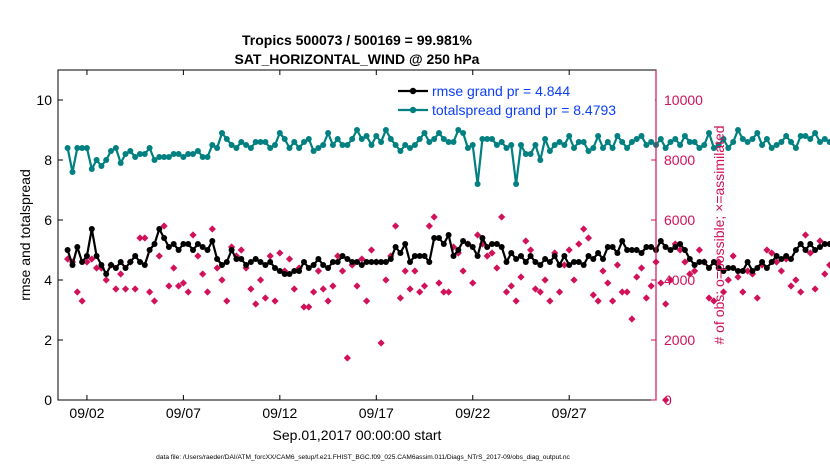 The height and width of the screenshot is (470, 830). What do you see at coordinates (48, 400) in the screenshot?
I see `y-tick-label-left: 0` at bounding box center [48, 400].